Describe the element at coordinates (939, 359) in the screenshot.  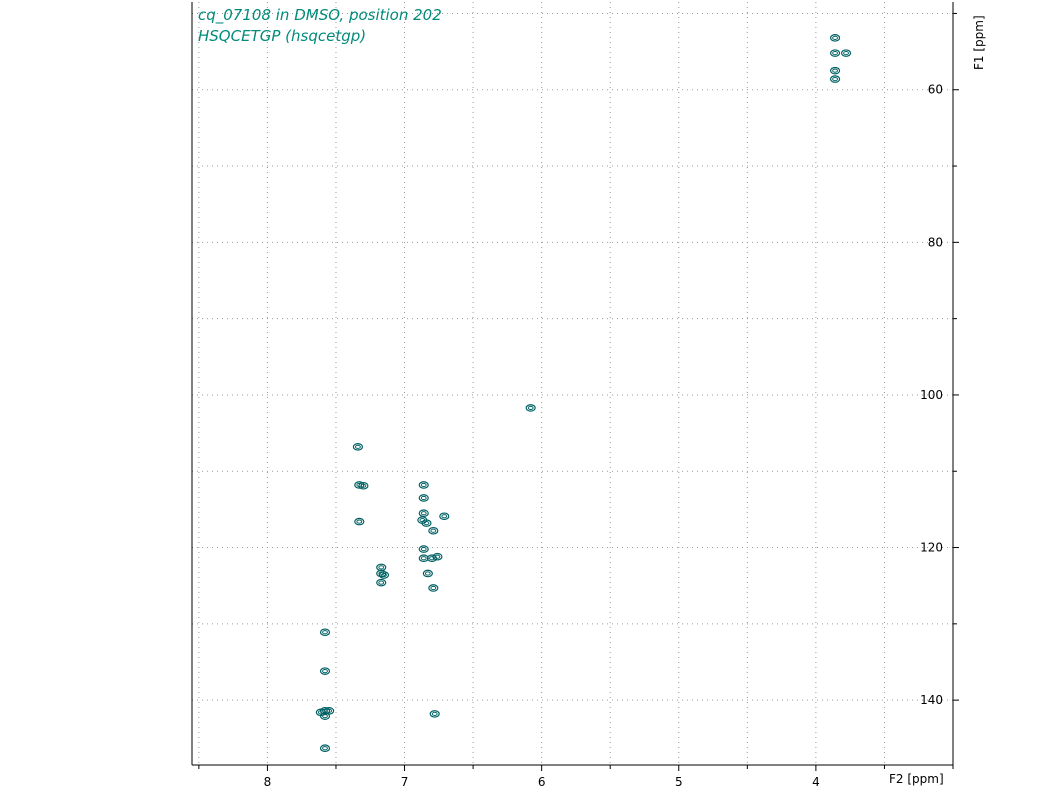
I see `f1-axis: 60 80 100 120 140` at that location.